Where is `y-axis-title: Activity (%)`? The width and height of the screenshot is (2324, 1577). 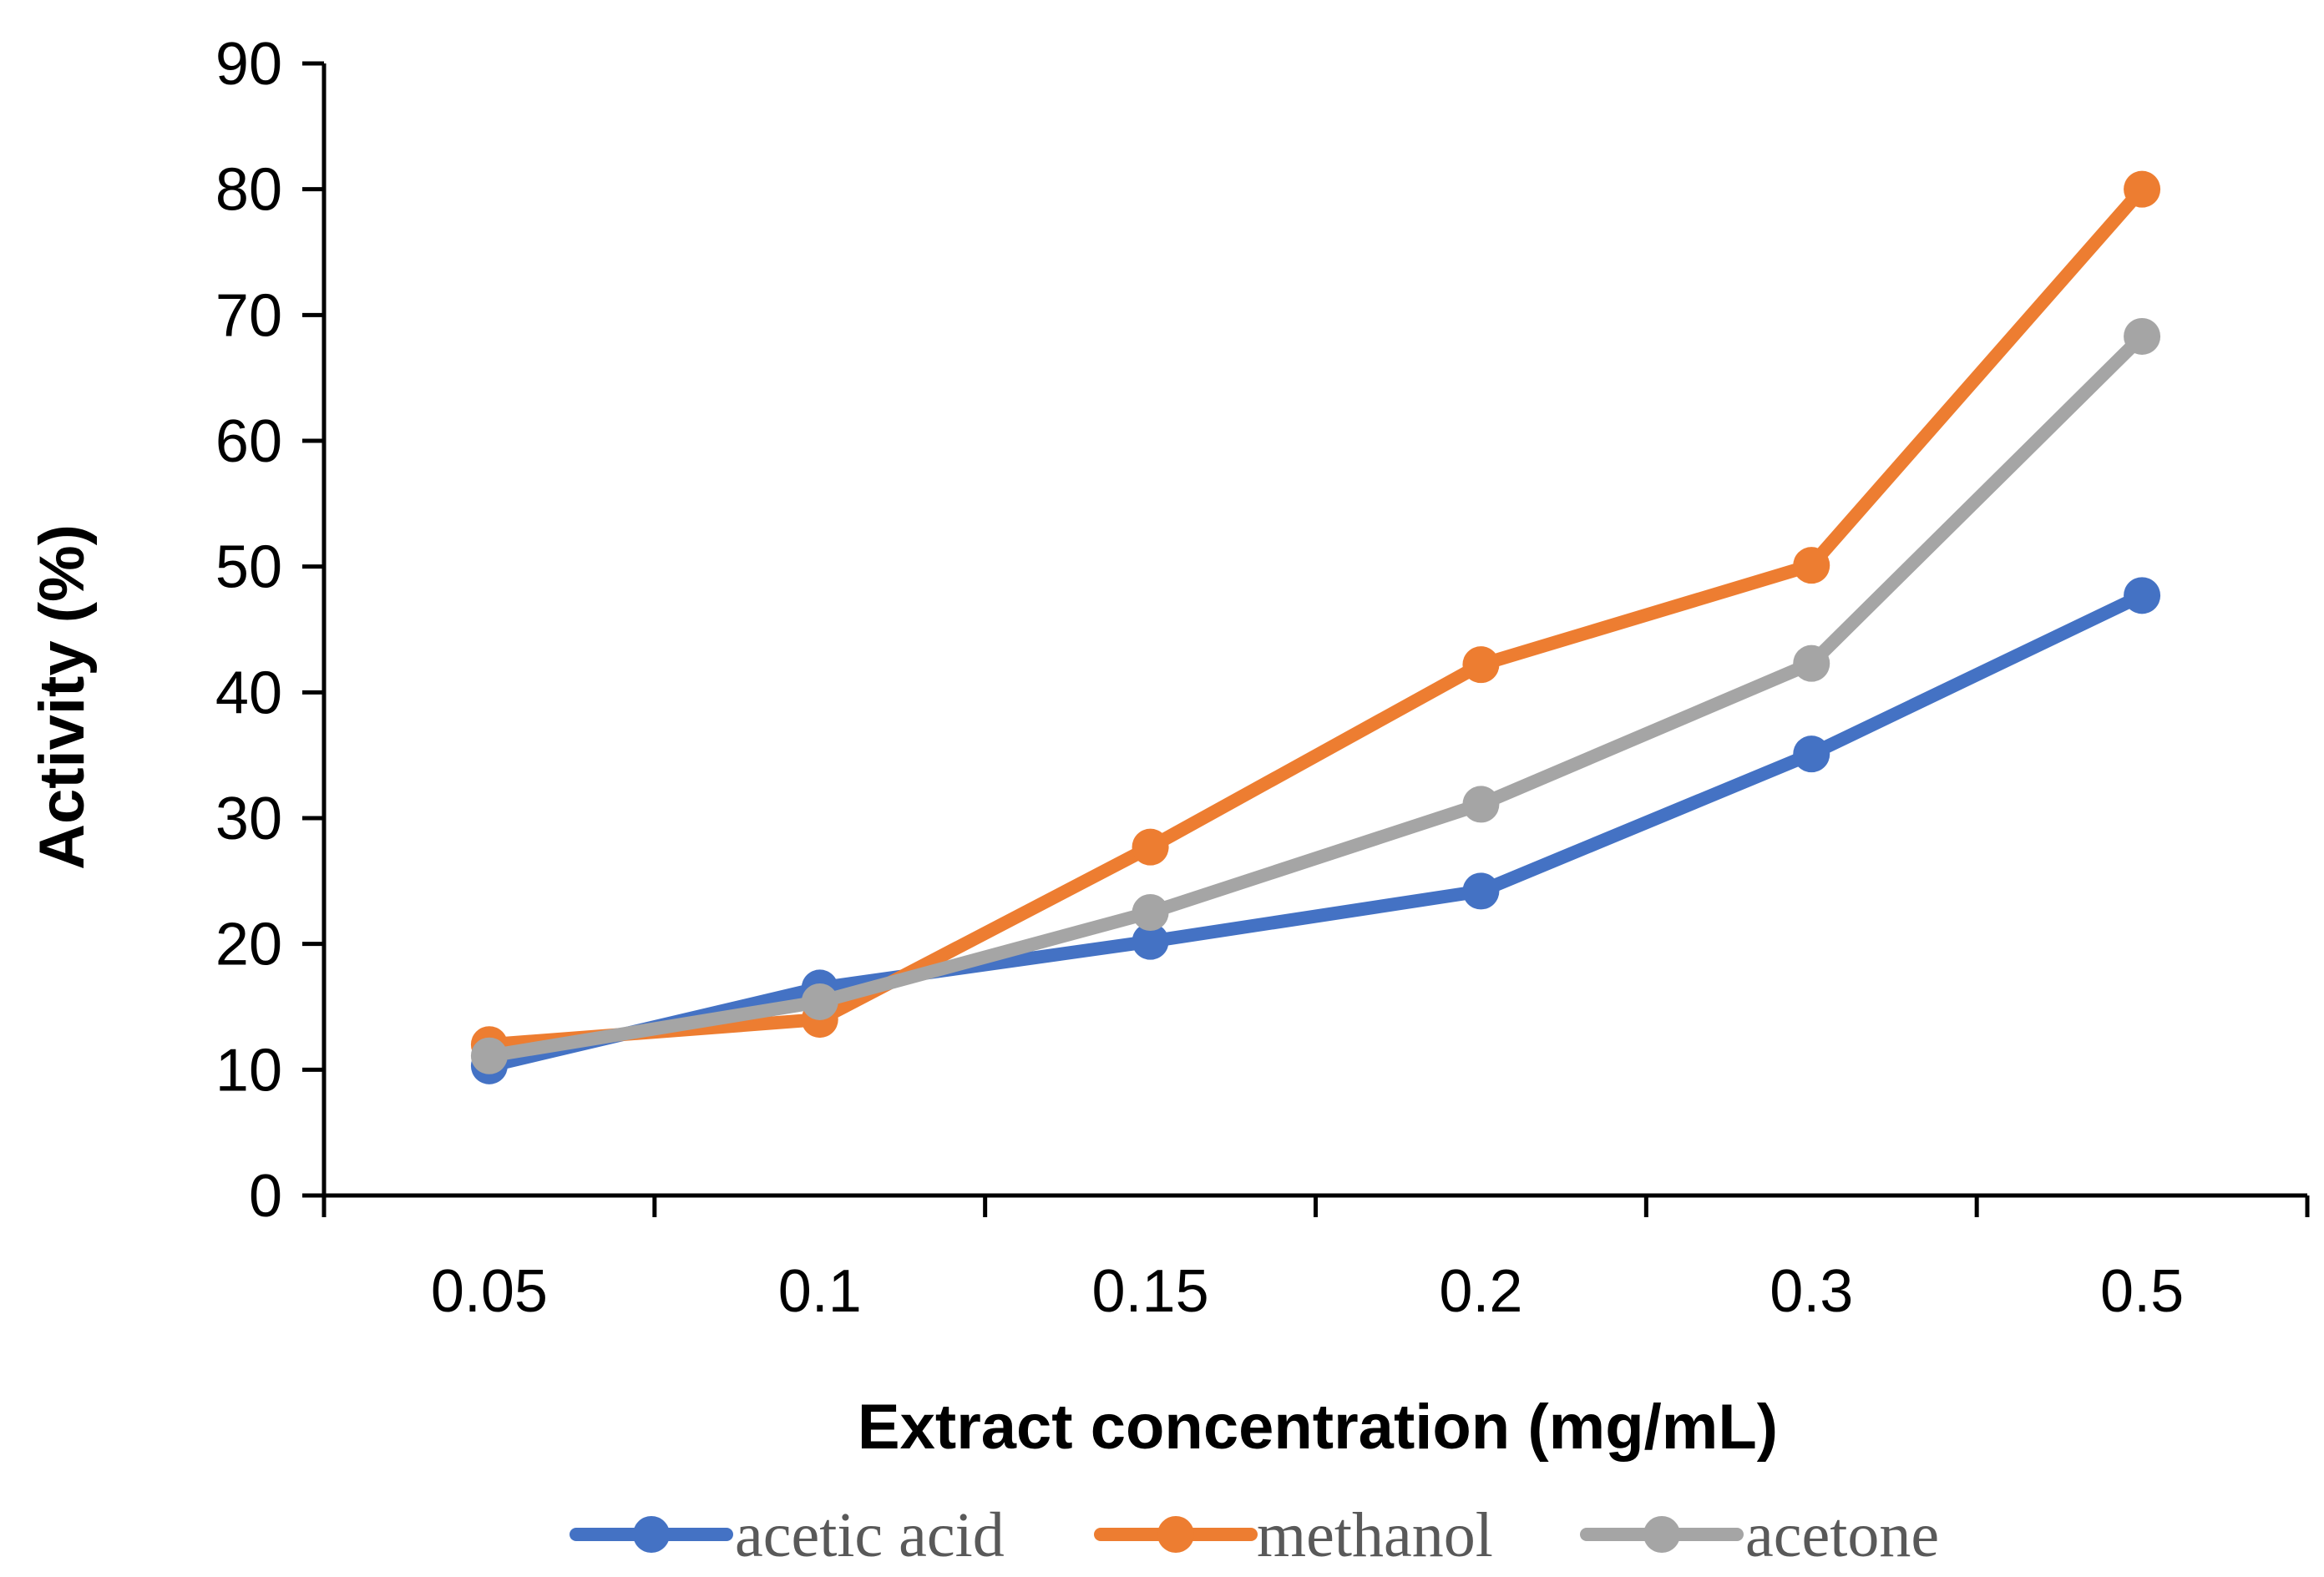 y-axis-title: Activity (%) is located at coordinates (63, 697).